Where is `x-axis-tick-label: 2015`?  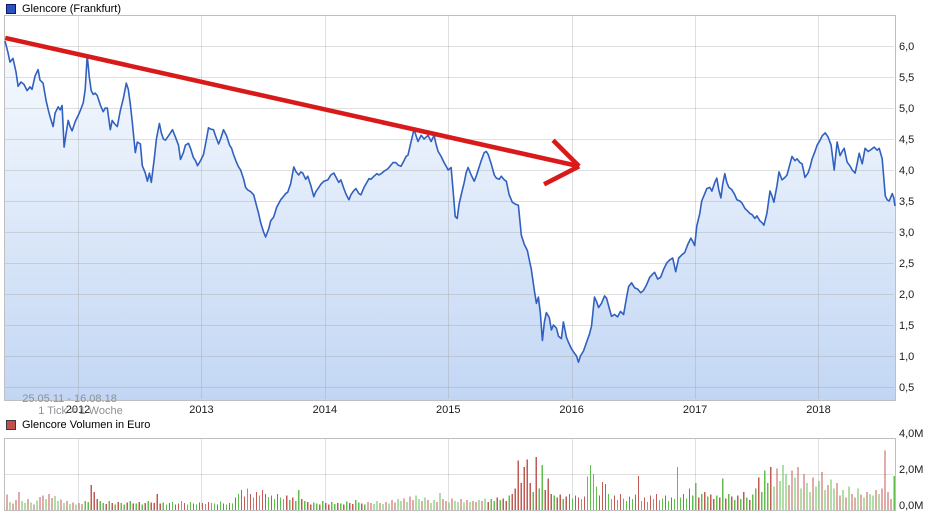 x-axis-tick-label: 2015 is located at coordinates (448, 410).